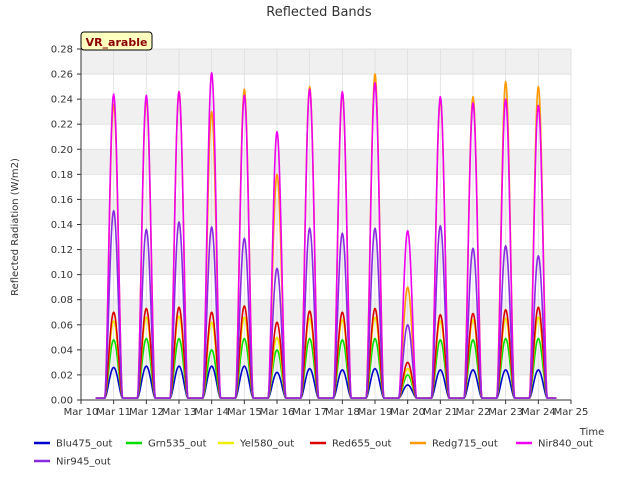  Describe the element at coordinates (211, 412) in the screenshot. I see `x-tick-label: Mar 14` at that location.